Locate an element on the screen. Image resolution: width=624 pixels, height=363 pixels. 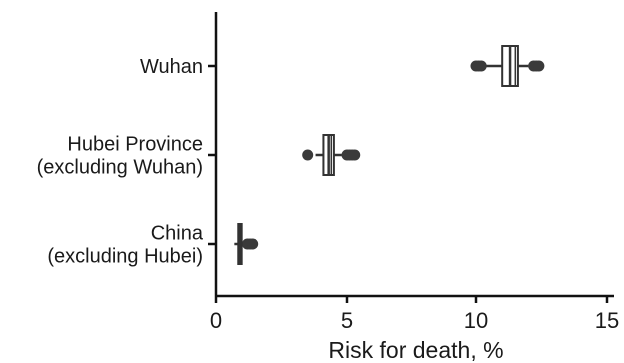
category-label: (excluding Wuhan) is located at coordinates (120, 168).